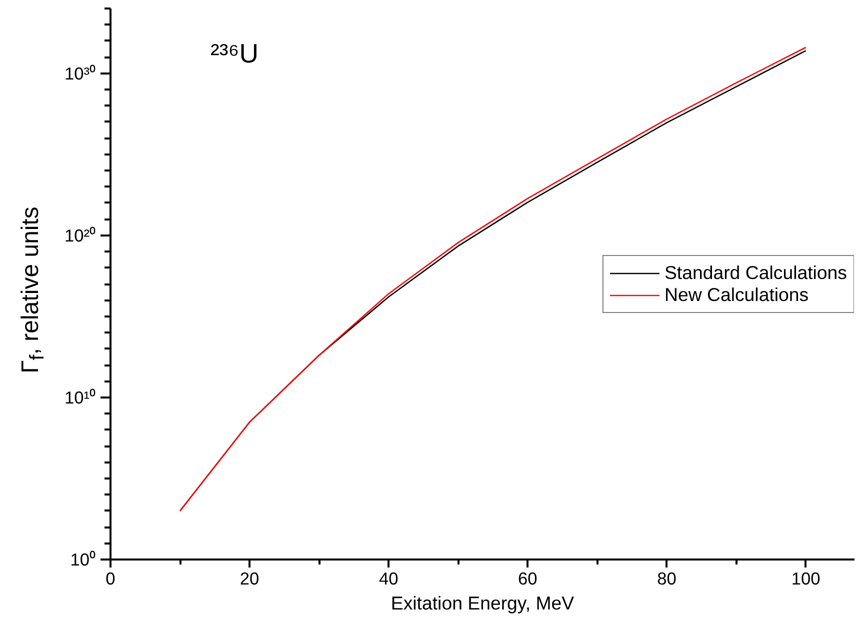  Describe the element at coordinates (111, 578) in the screenshot. I see `x-tick-label: 0` at that location.